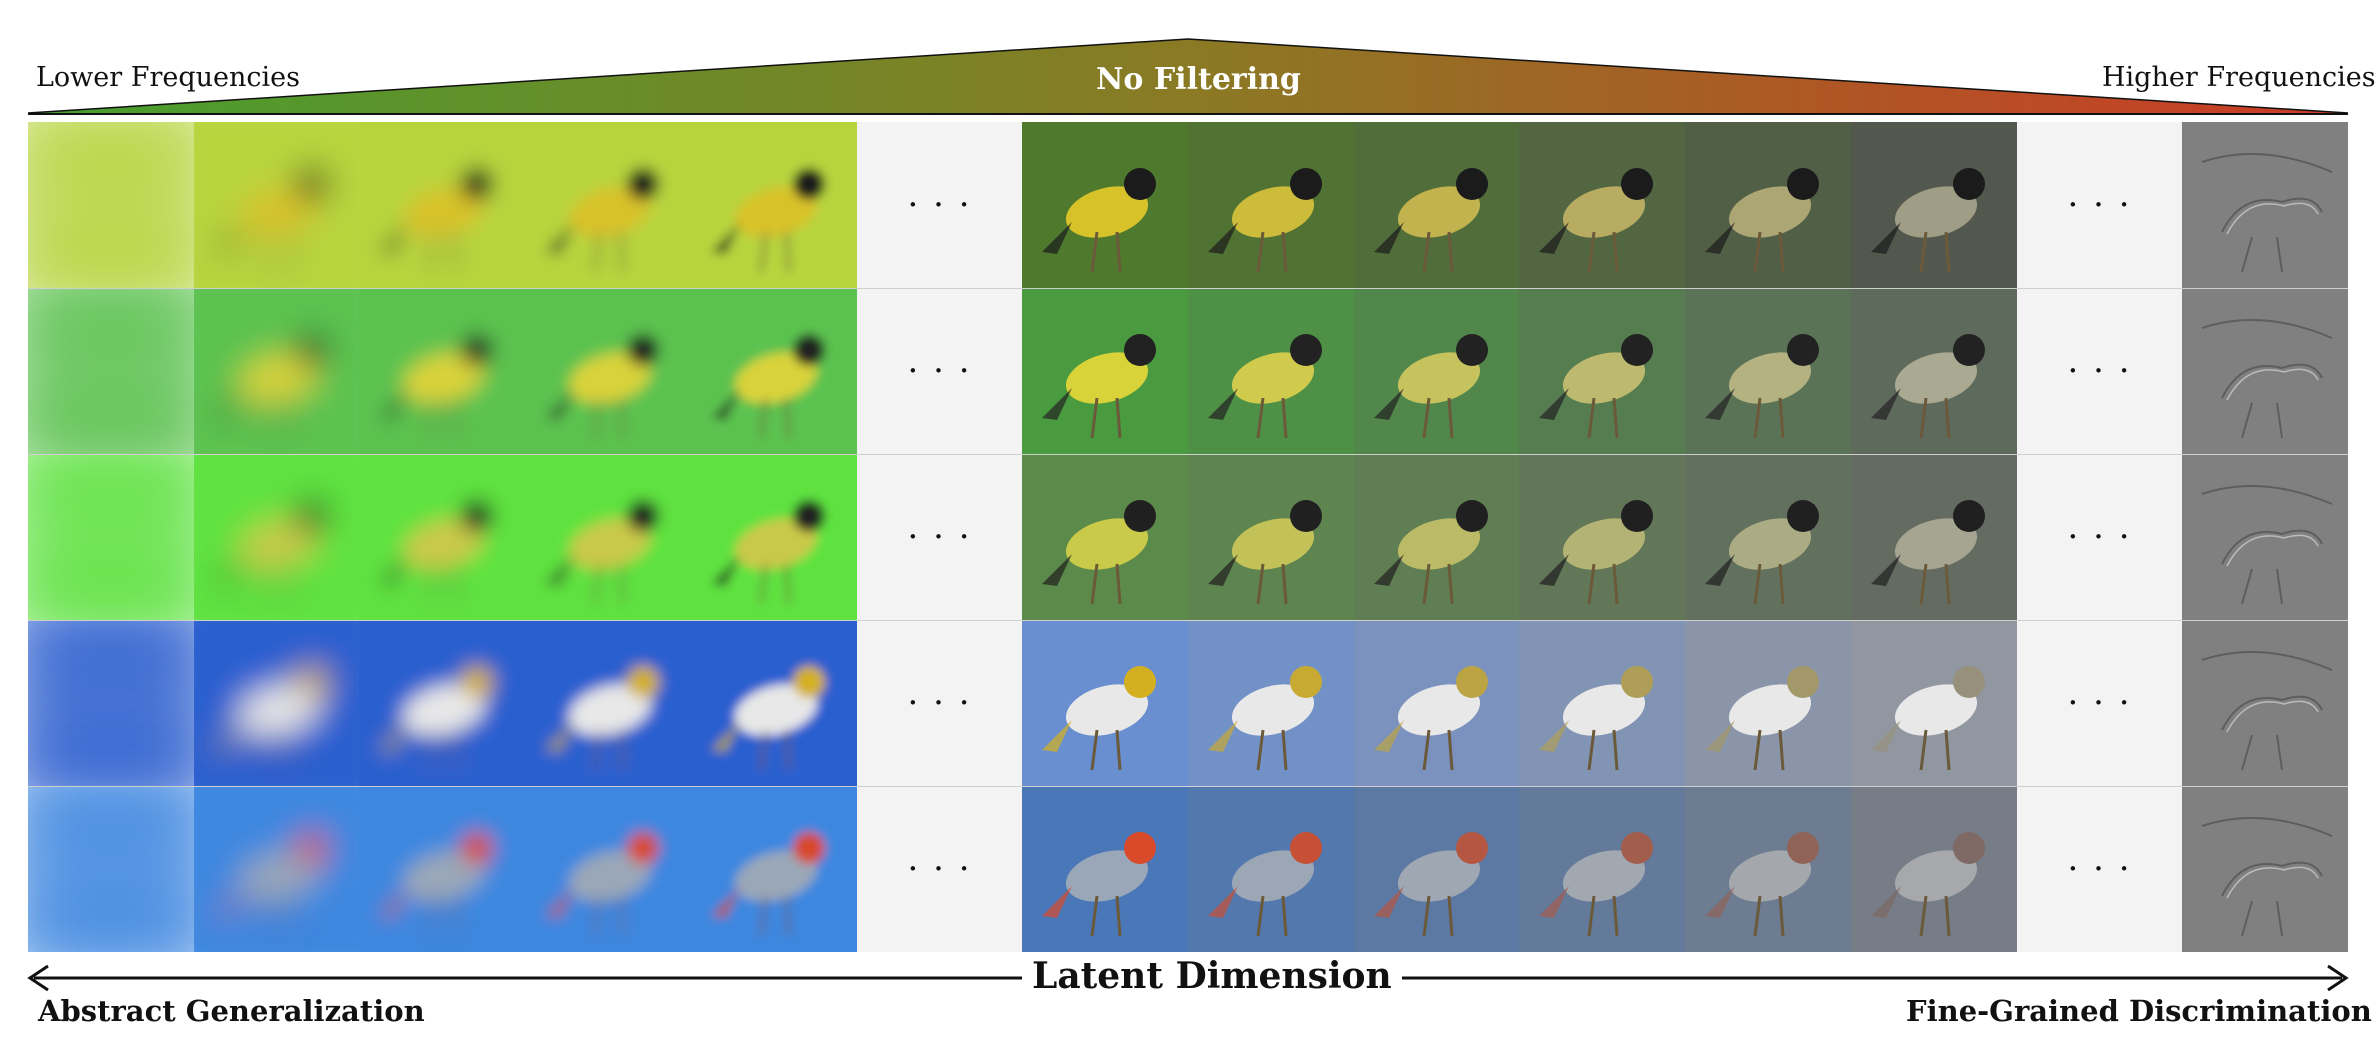  What do you see at coordinates (231, 1011) in the screenshot?
I see `abstract-generalization-label: Abstract Generalization` at bounding box center [231, 1011].